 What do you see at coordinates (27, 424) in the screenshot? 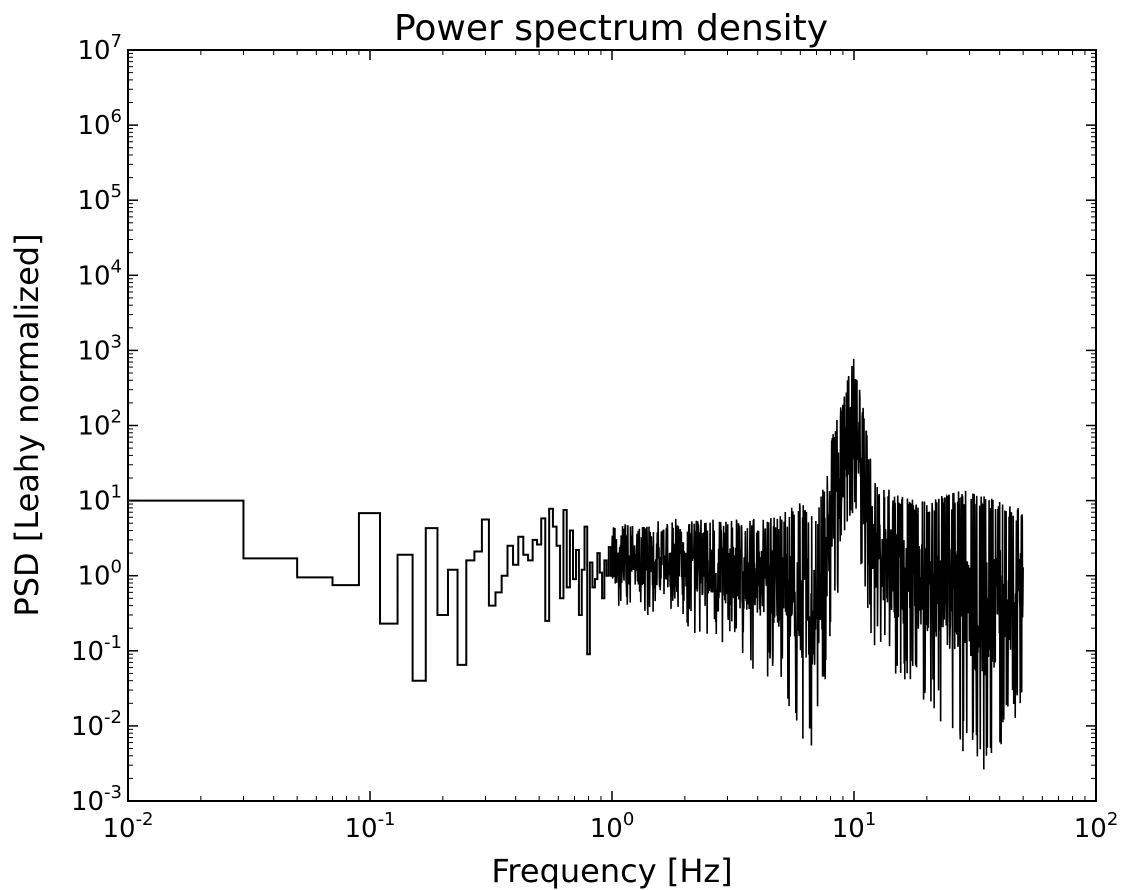
I see `y-axis-label: PSD [Leahy normalized]` at bounding box center [27, 424].